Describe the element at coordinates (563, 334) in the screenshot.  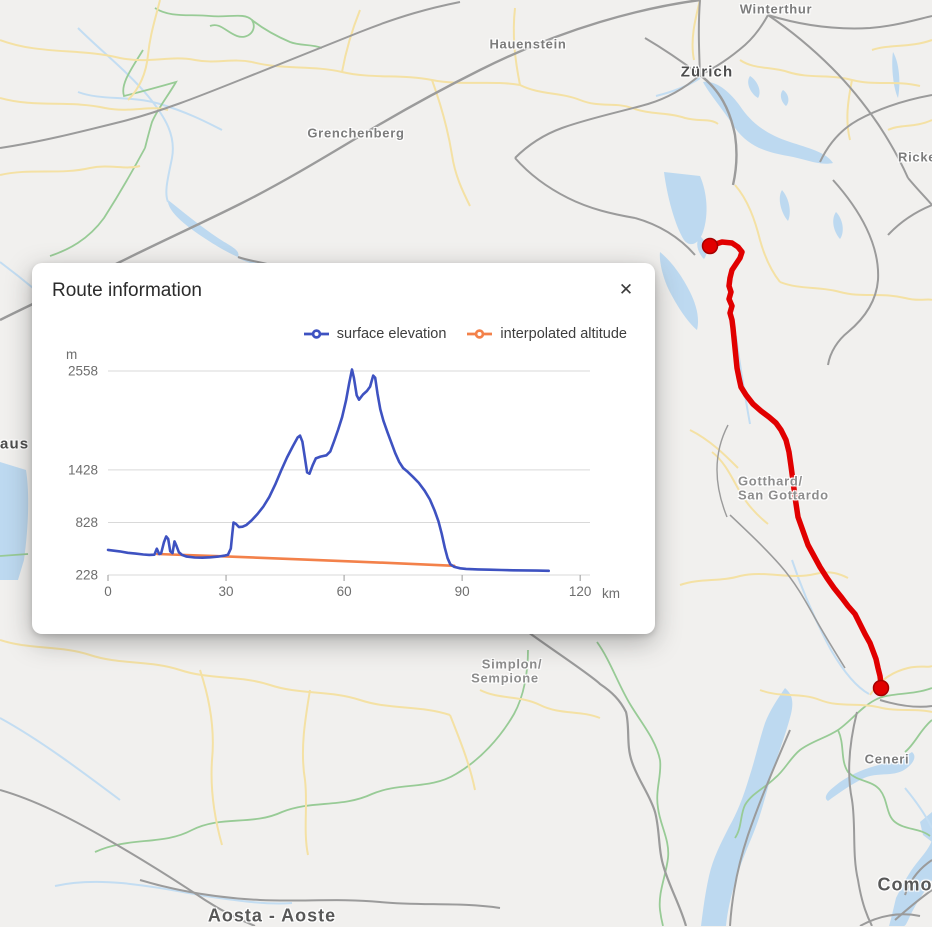
I see `legend-label: interpolated altitude` at that location.